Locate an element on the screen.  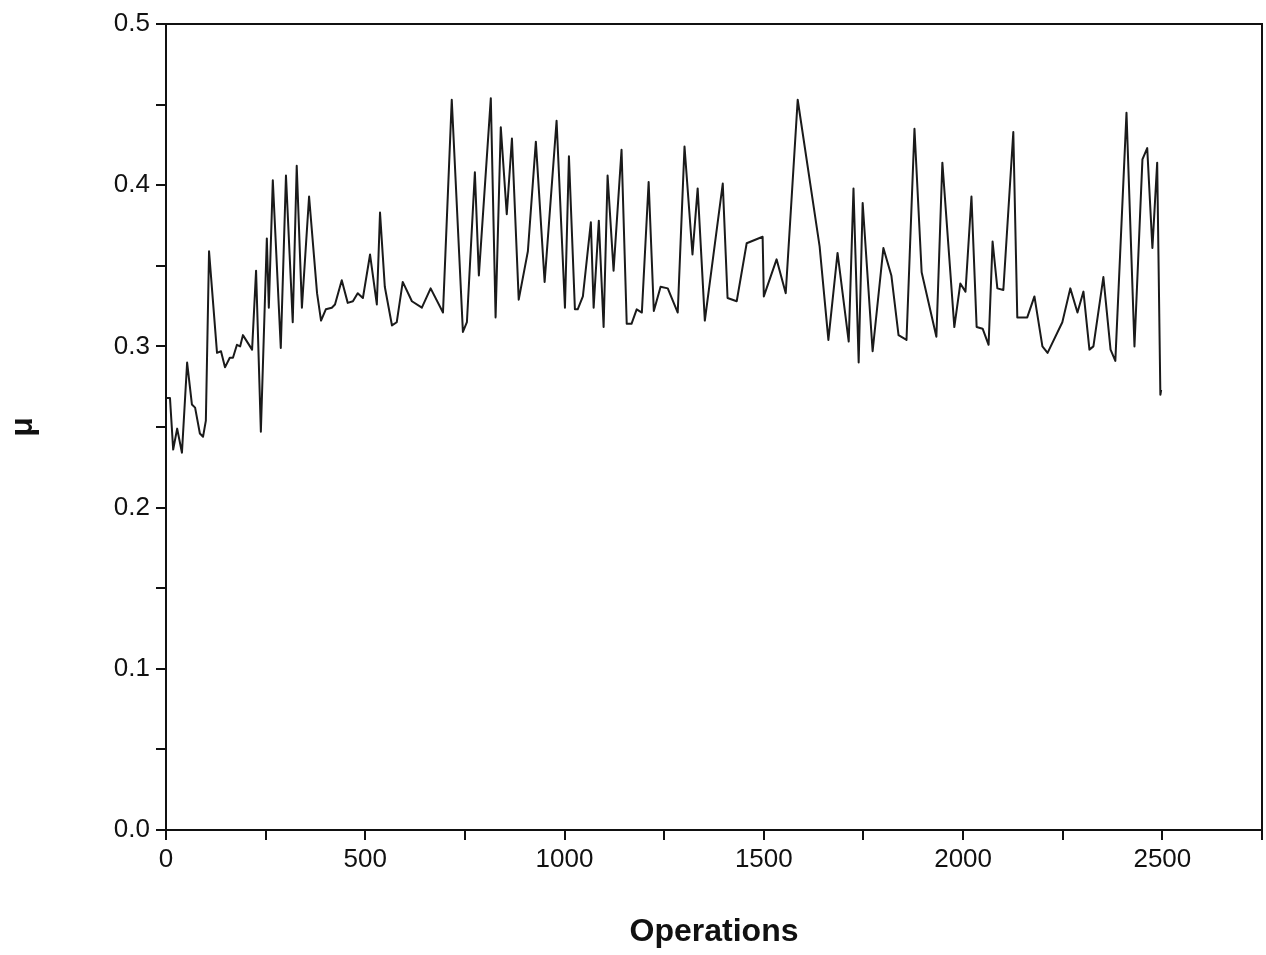
y-tick-label: 0.0 is located at coordinates (131, 828).